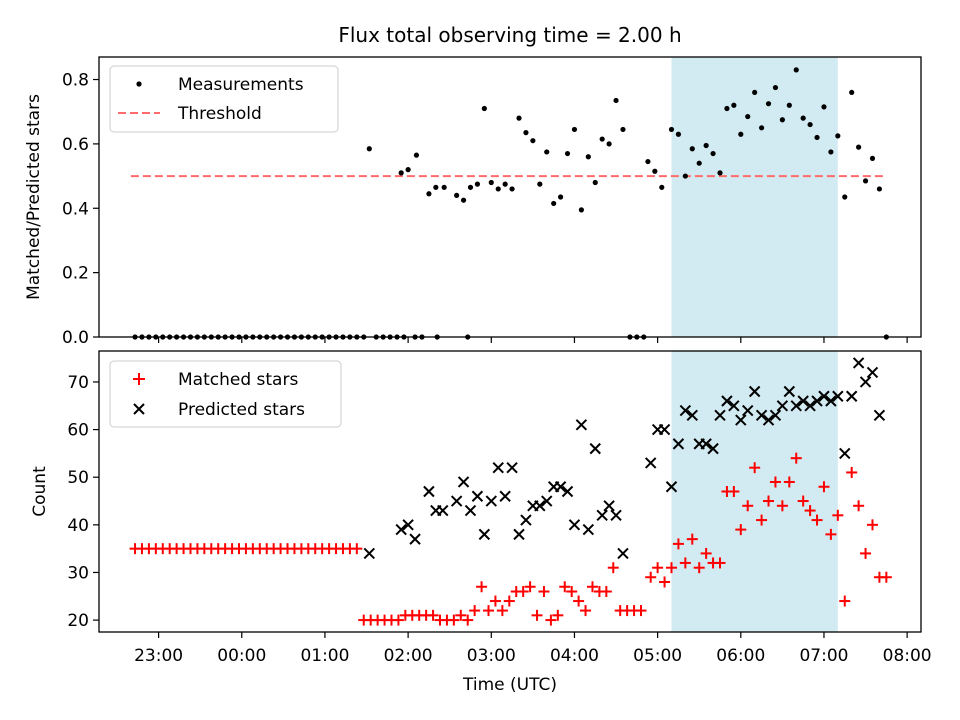 The width and height of the screenshot is (960, 720). I want to click on legend-measurements-marker, so click(139, 84).